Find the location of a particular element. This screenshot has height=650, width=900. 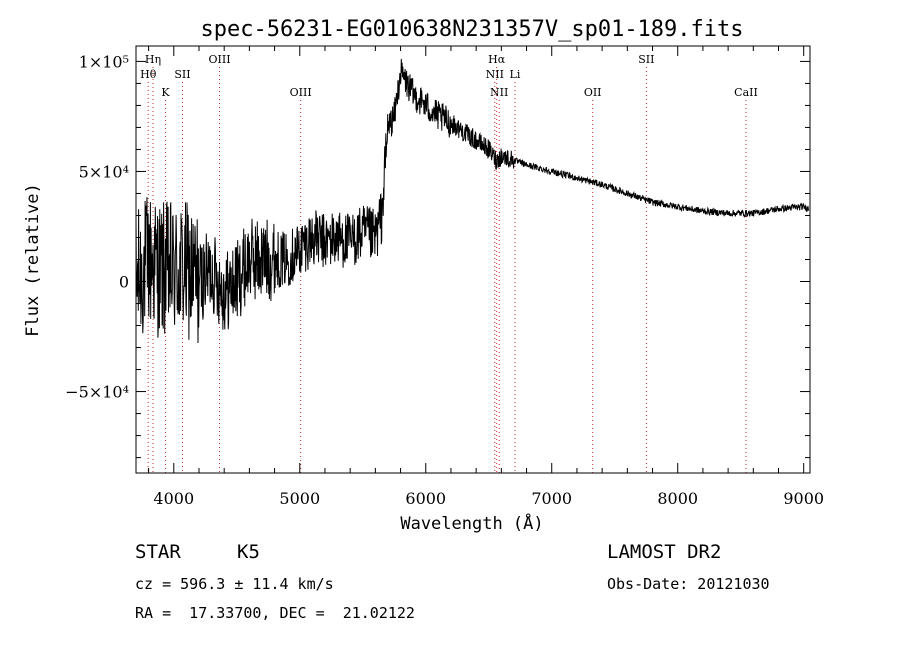

line-label-10: OII is located at coordinates (593, 92).